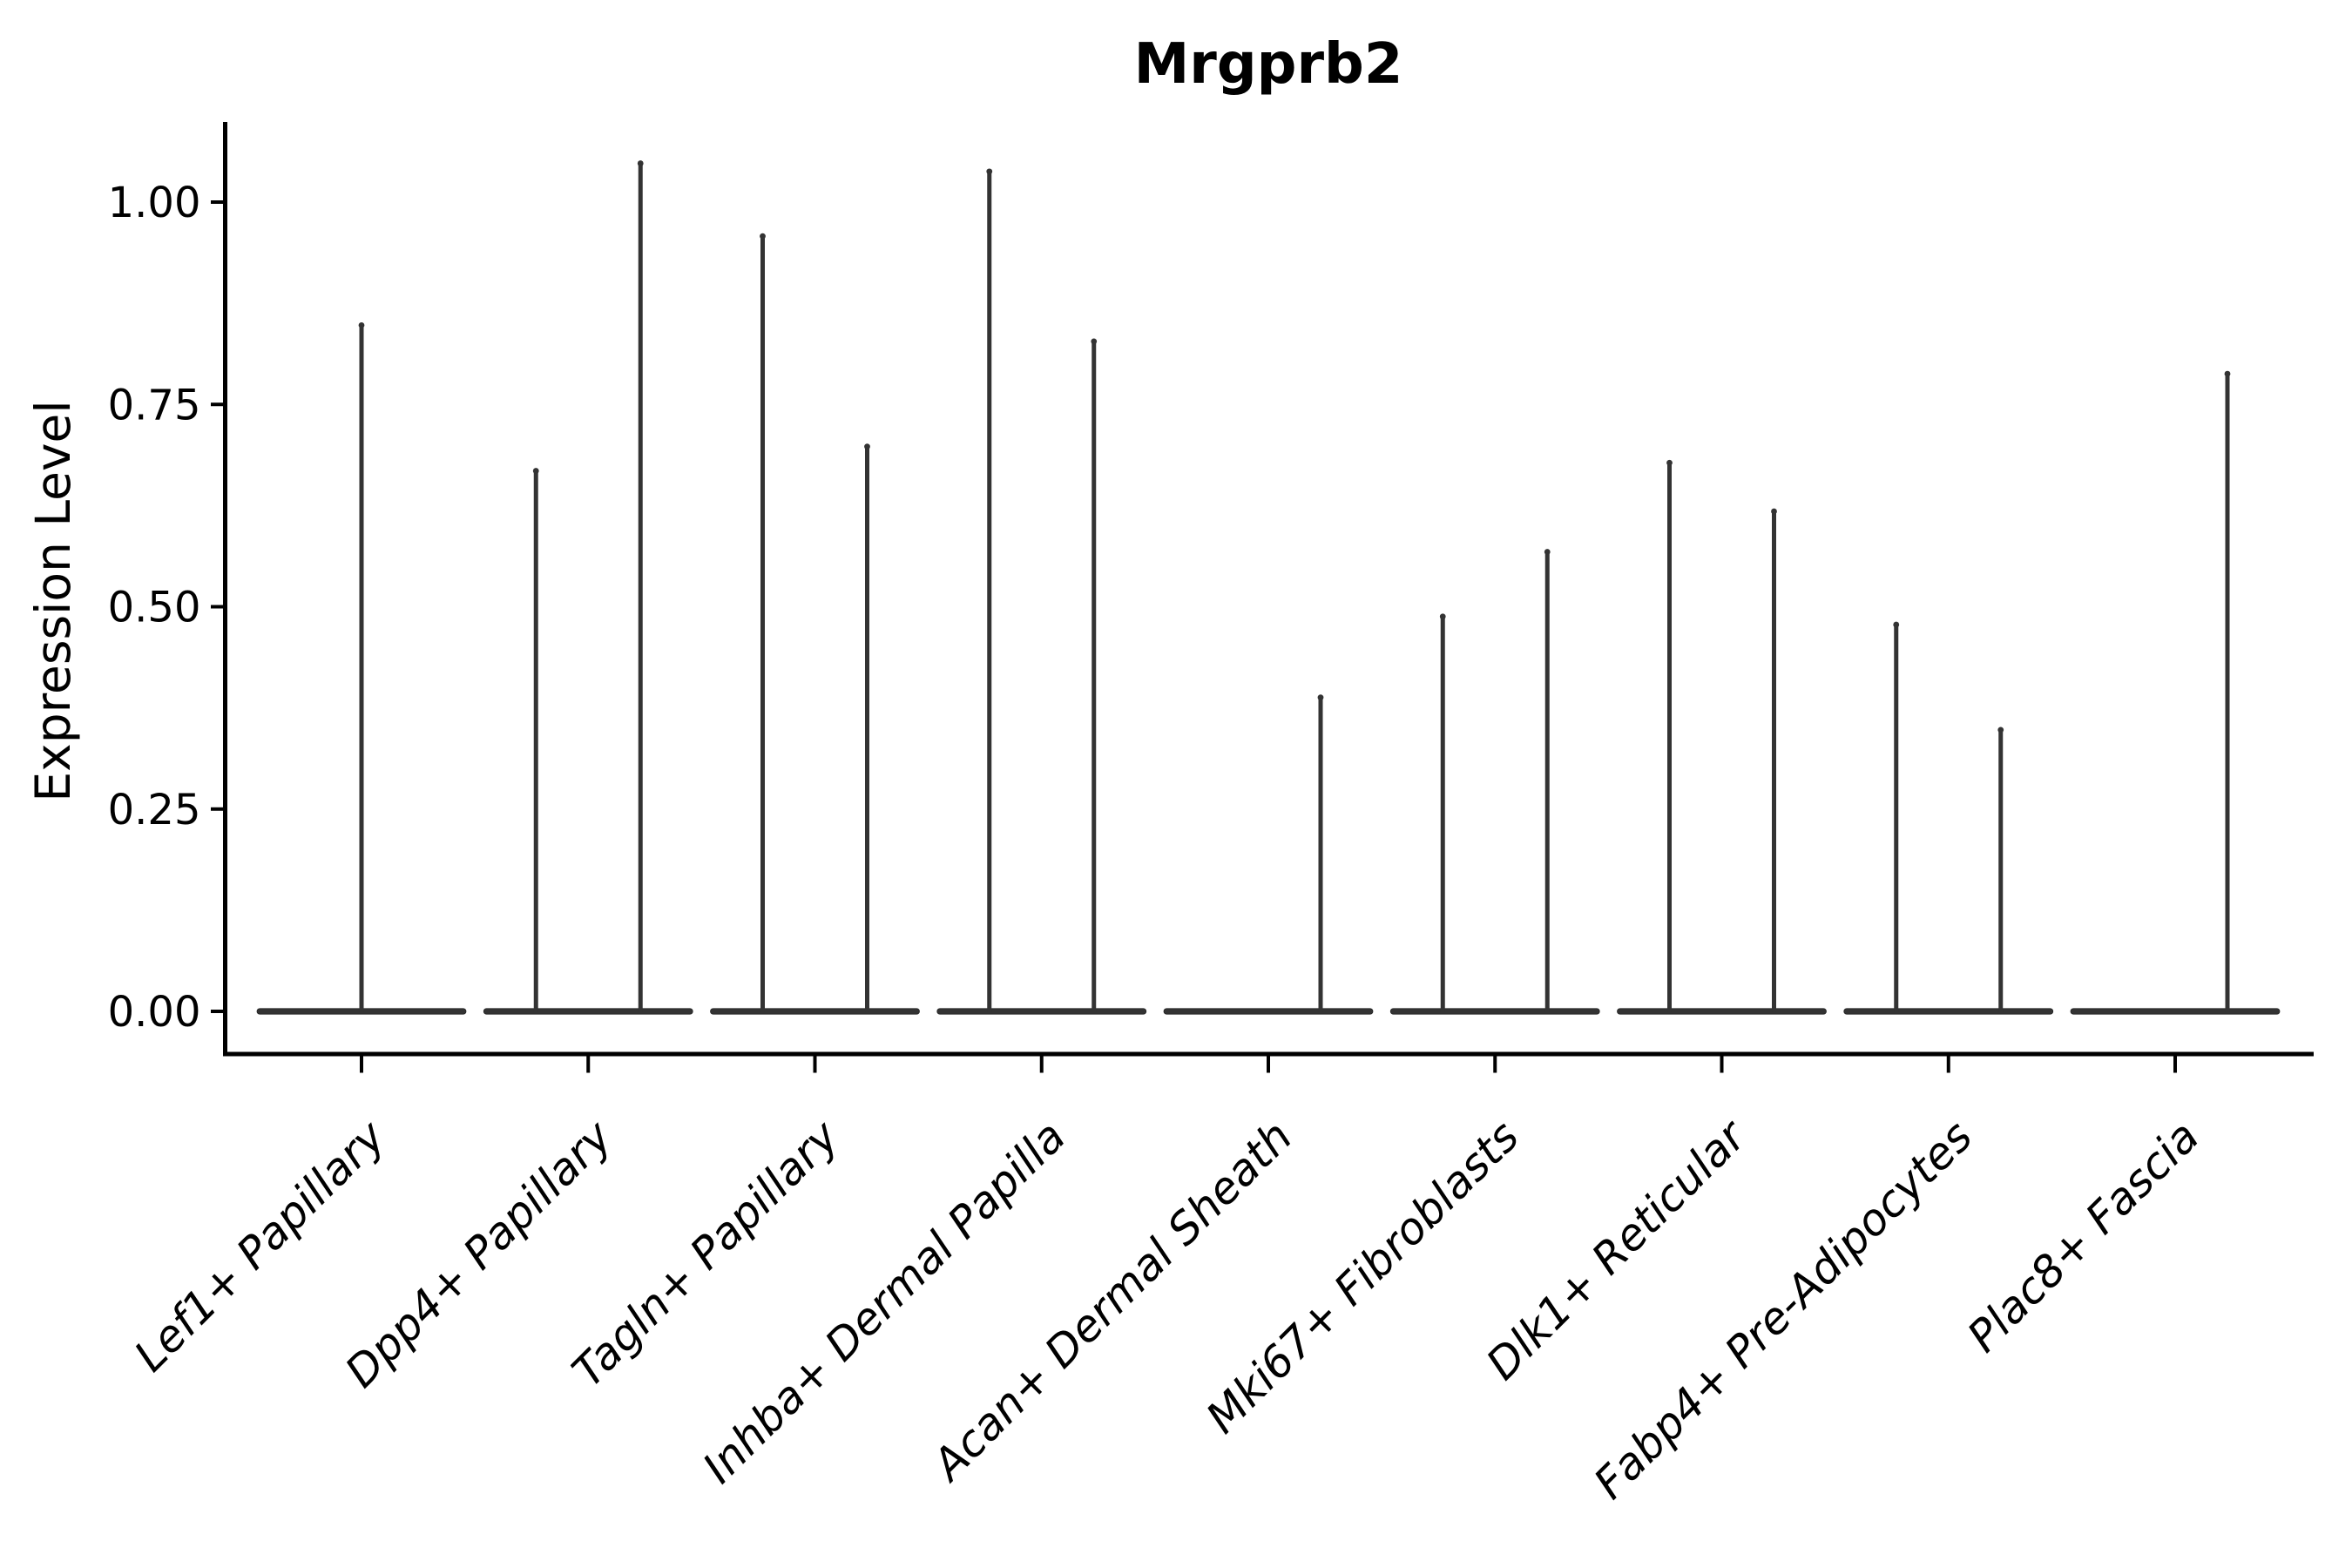 This screenshot has height=1568, width=2352. Describe the element at coordinates (154, 405) in the screenshot. I see `y-tick-label: 0.75` at that location.